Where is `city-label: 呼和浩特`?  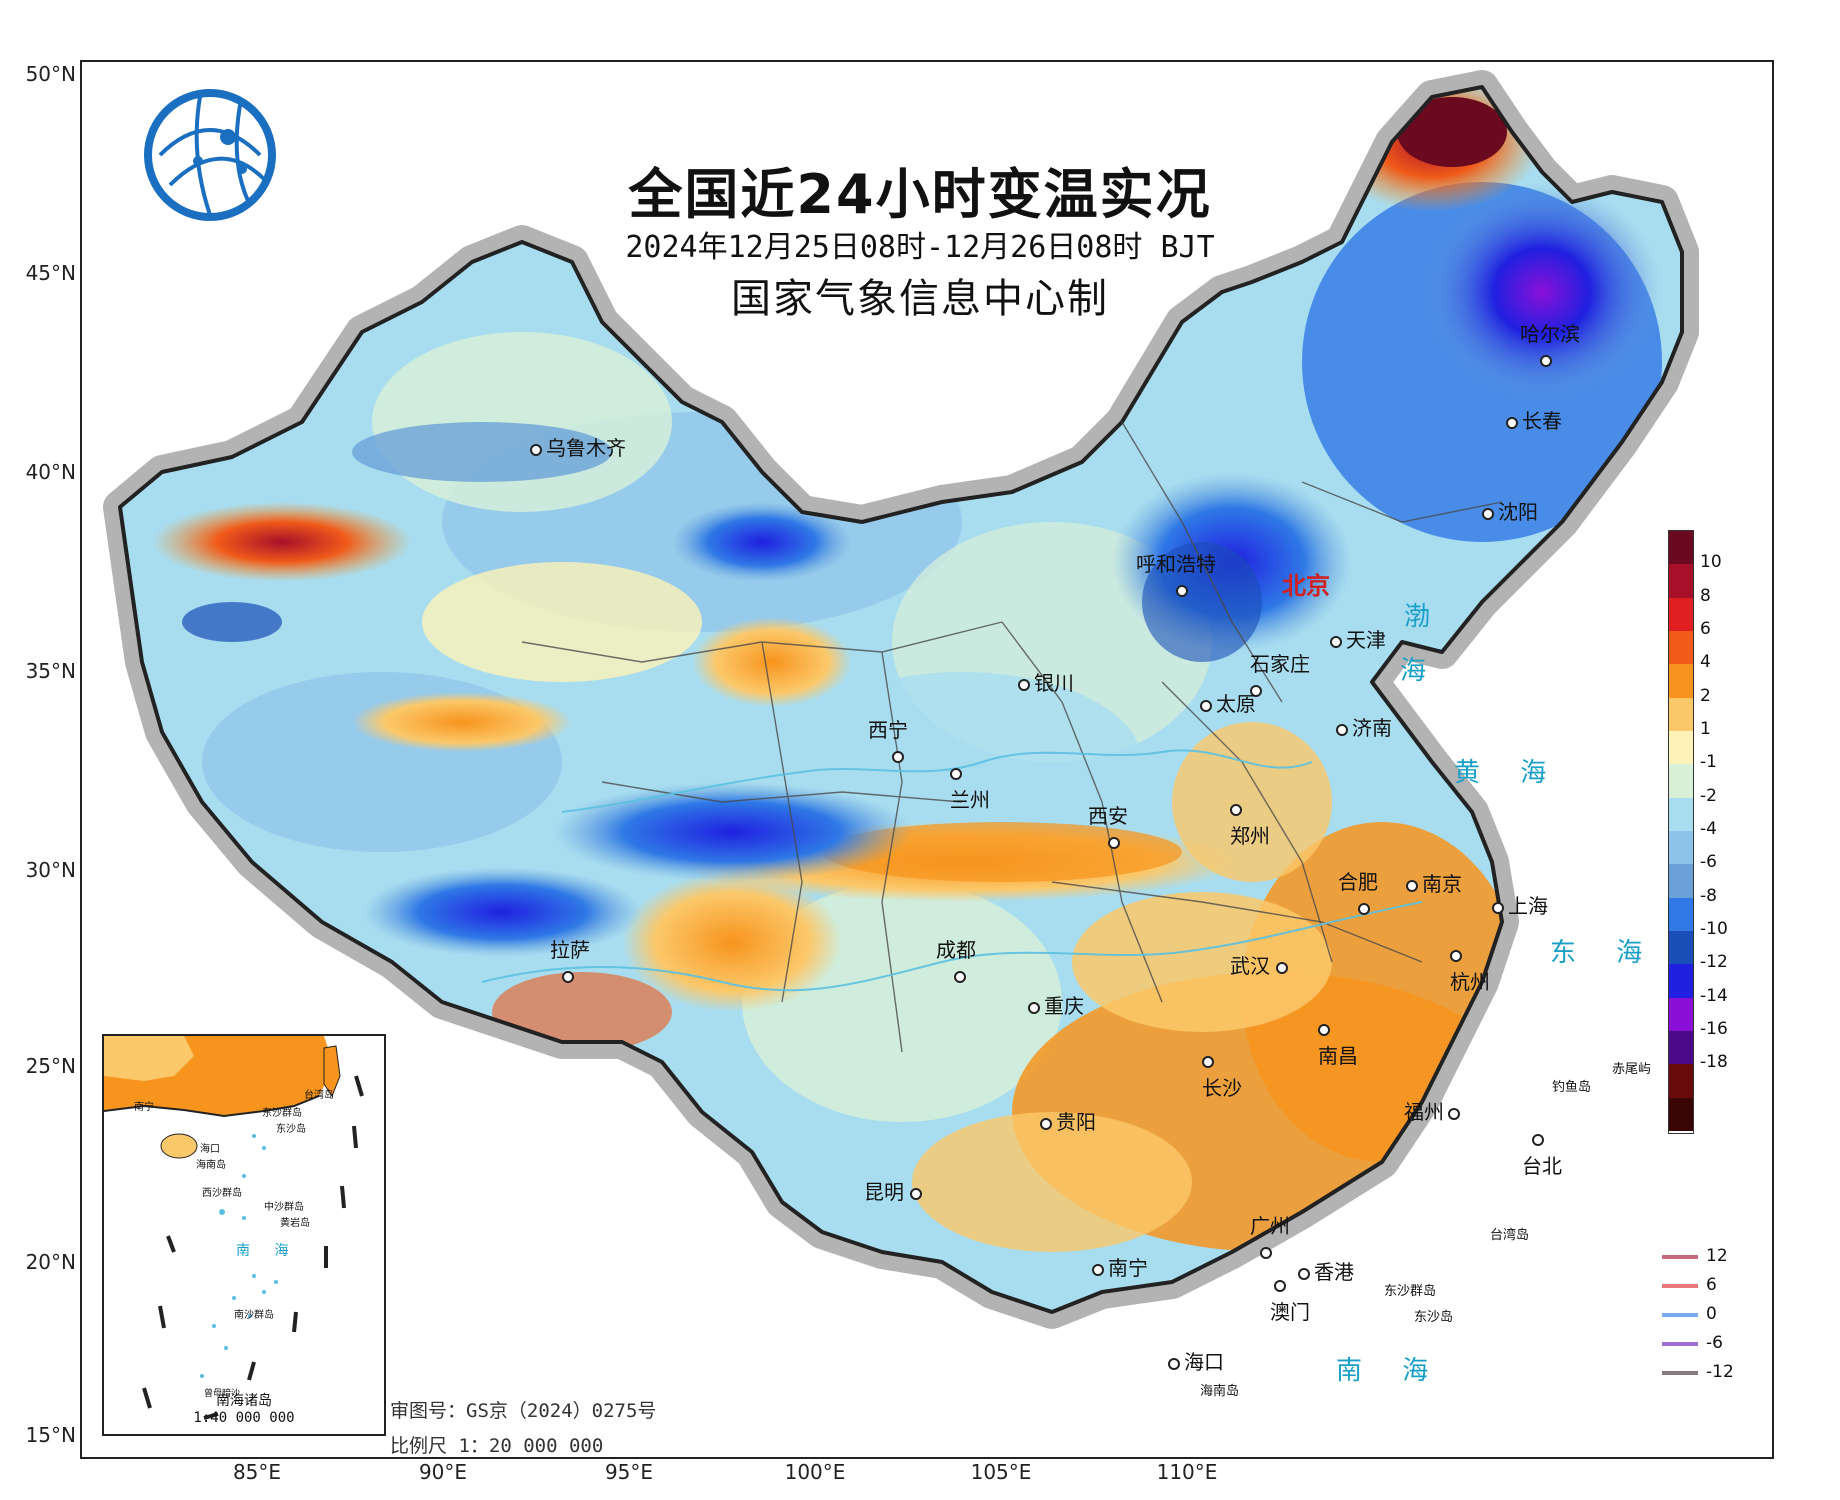 city-label: 呼和浩特 is located at coordinates (1176, 574).